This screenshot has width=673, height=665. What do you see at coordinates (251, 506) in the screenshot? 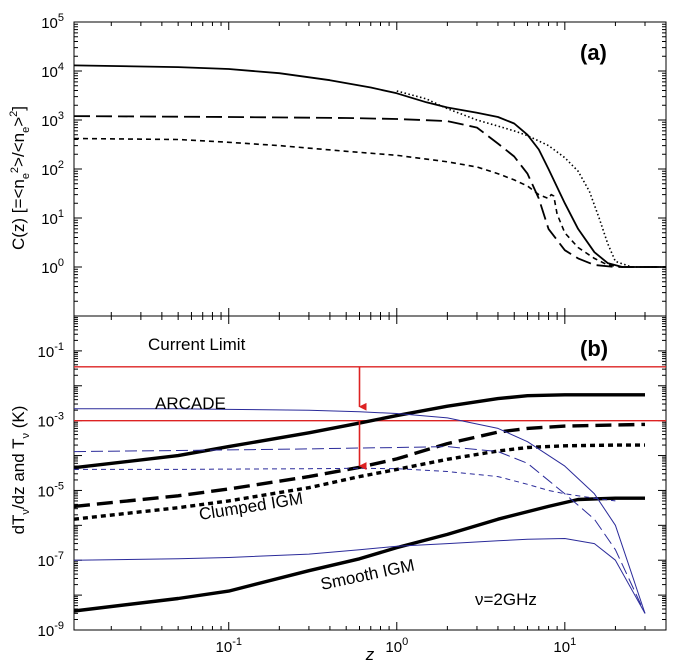
I see `annotation-clumped-igm: Clumped IGM` at bounding box center [251, 506].